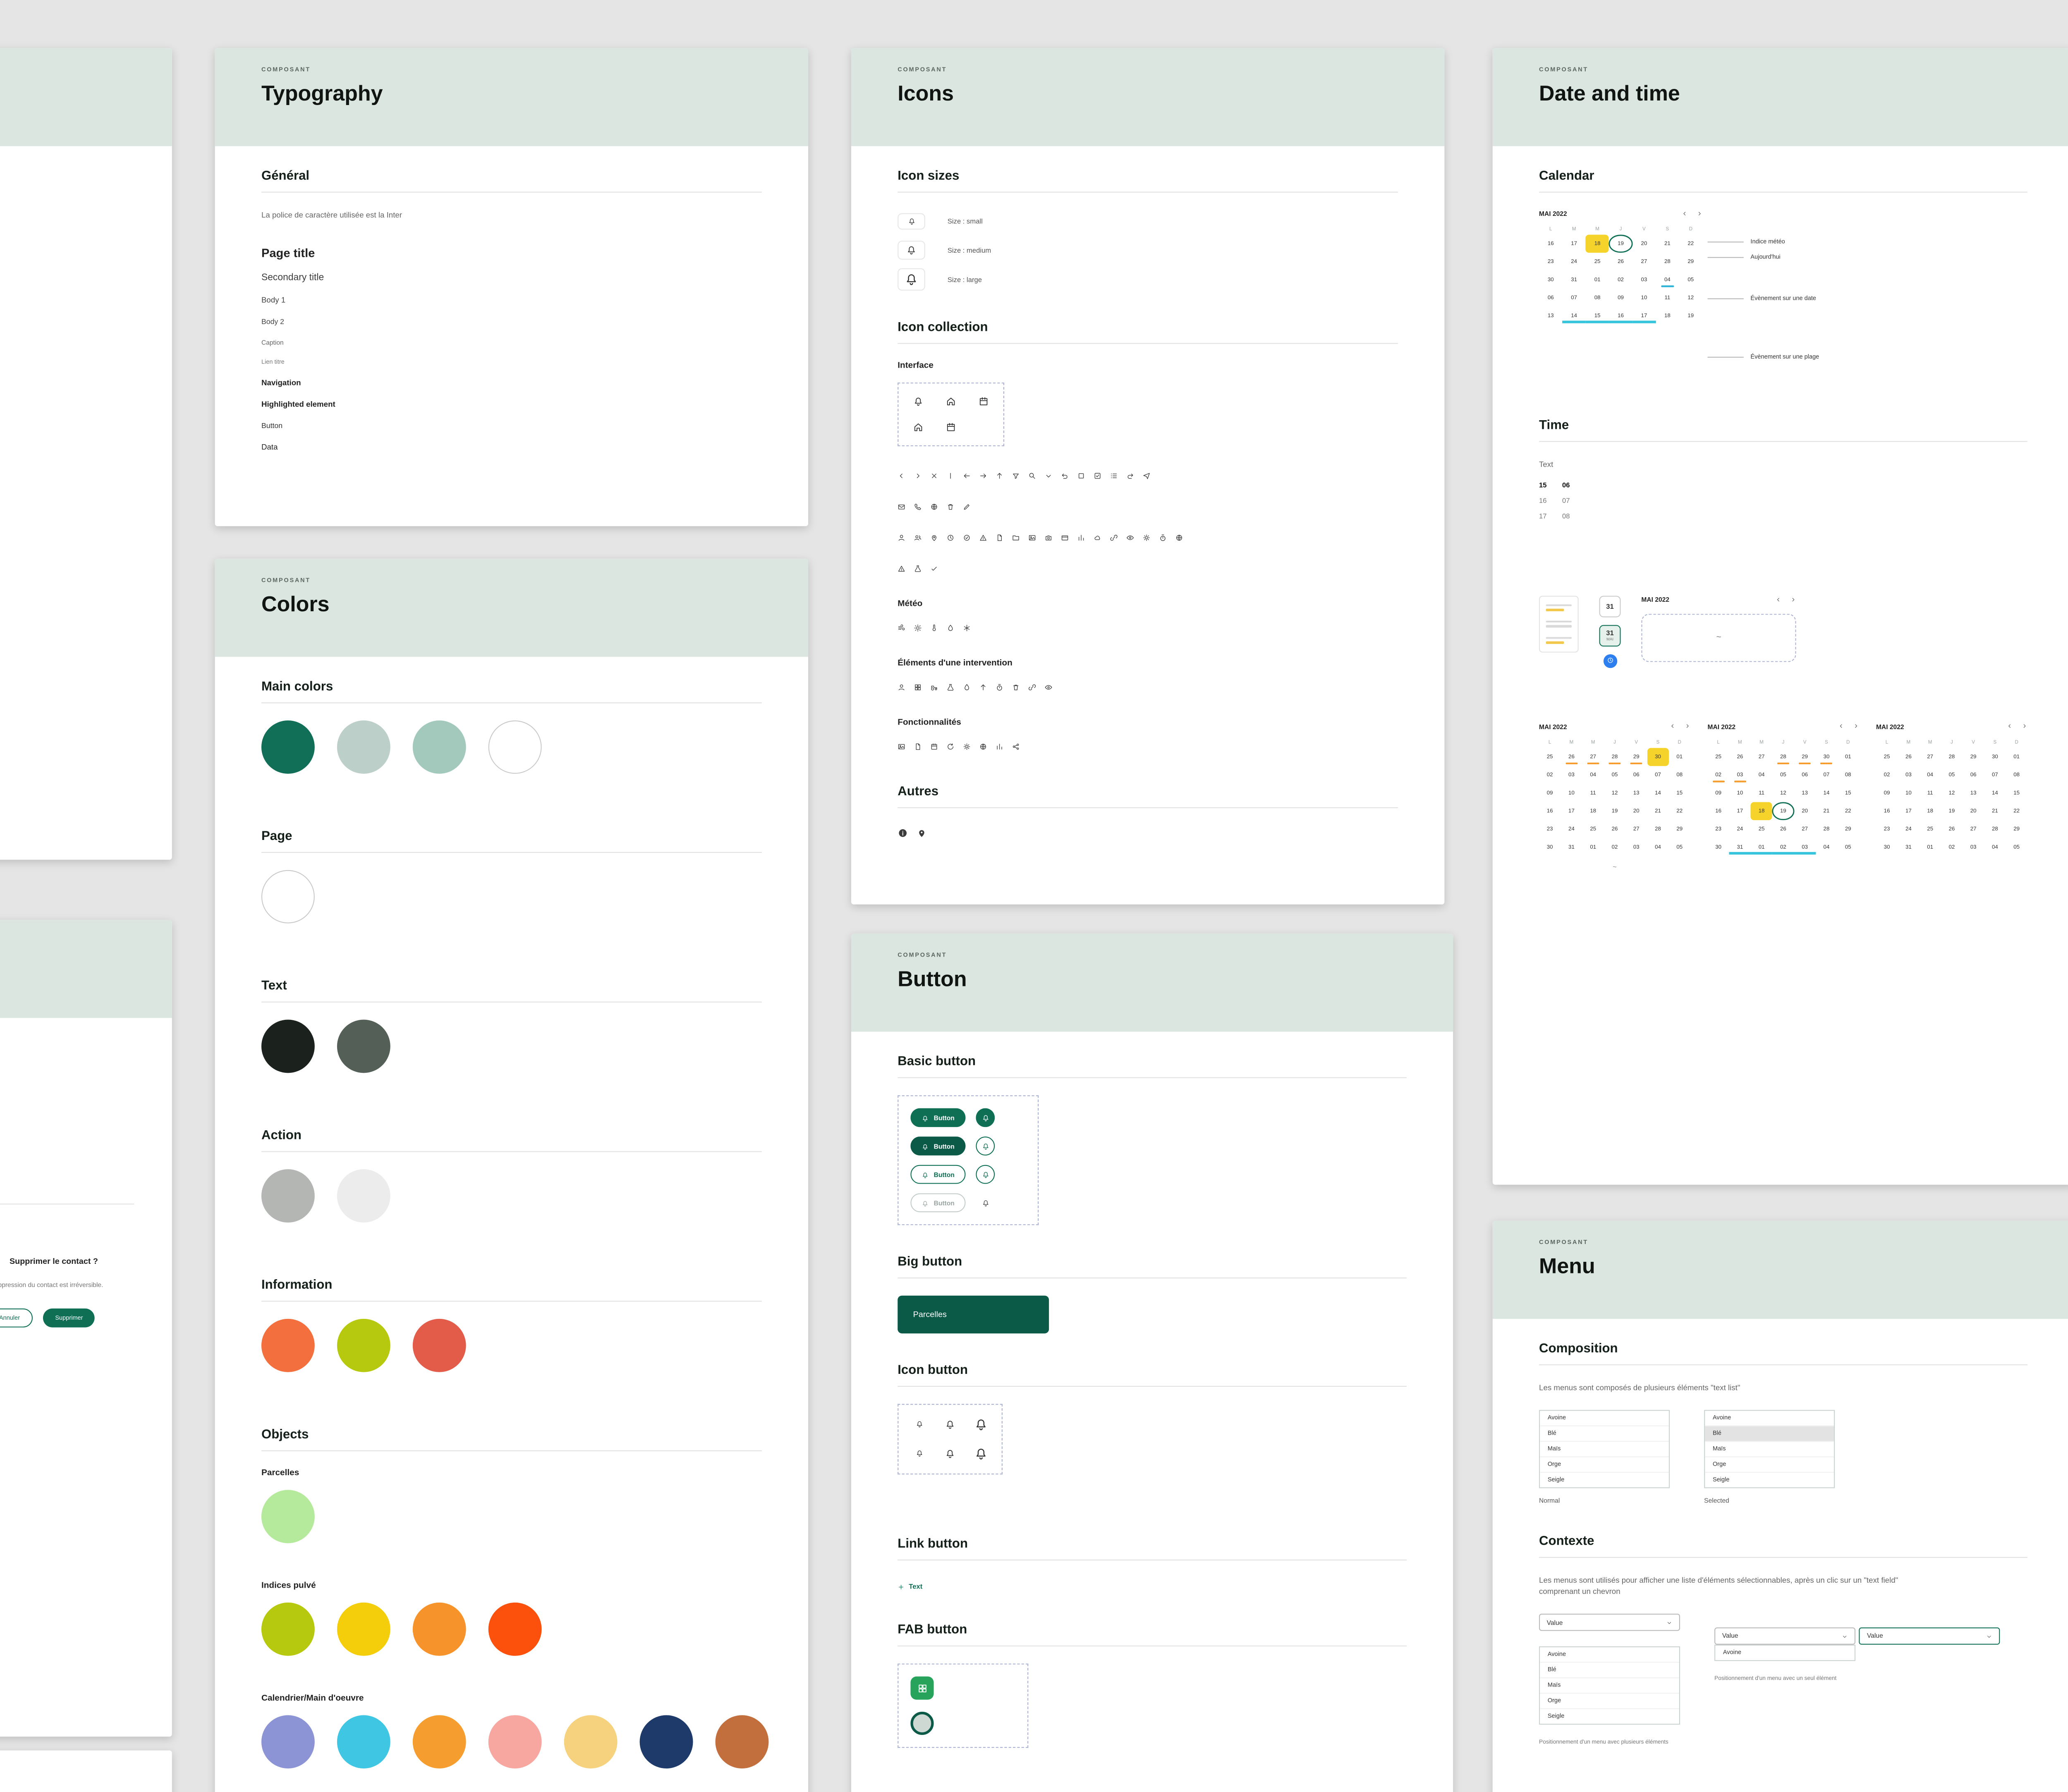 This screenshot has width=2068, height=1792. What do you see at coordinates (16, 1318) in the screenshot?
I see `cancel-button: Annuler` at bounding box center [16, 1318].